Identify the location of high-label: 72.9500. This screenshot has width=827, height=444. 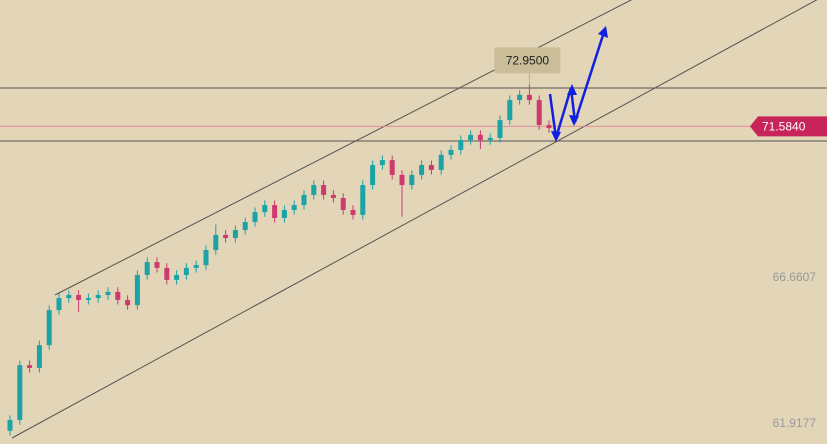
(528, 61).